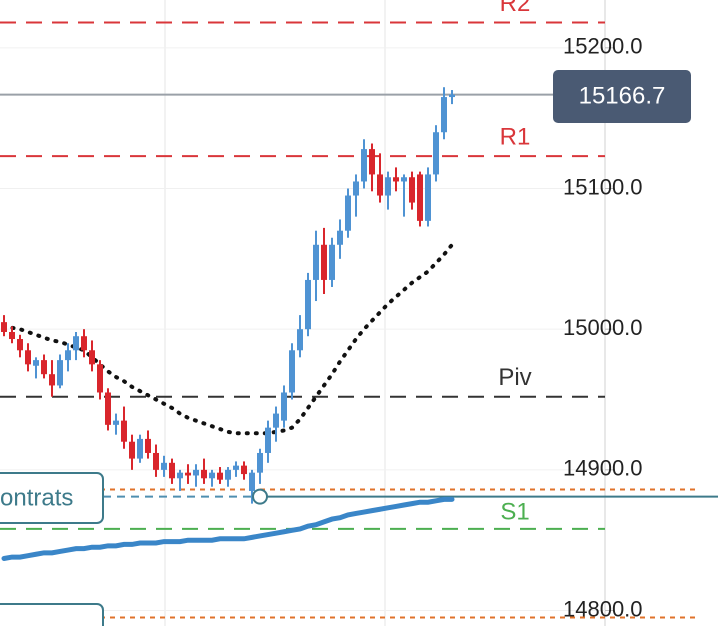 This screenshot has width=718, height=626. Describe the element at coordinates (515, 136) in the screenshot. I see `pivot-label: R1` at that location.